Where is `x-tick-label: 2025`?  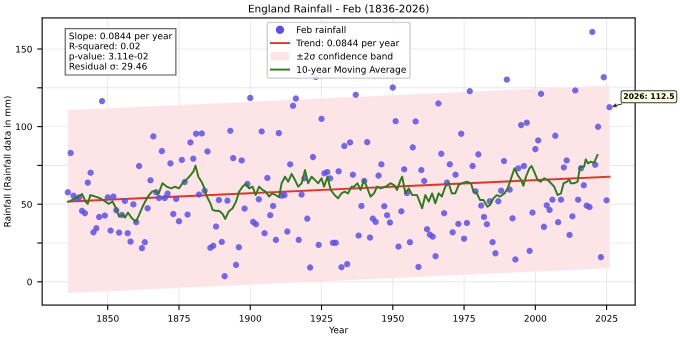 x-tick-label: 2025 is located at coordinates (607, 318).